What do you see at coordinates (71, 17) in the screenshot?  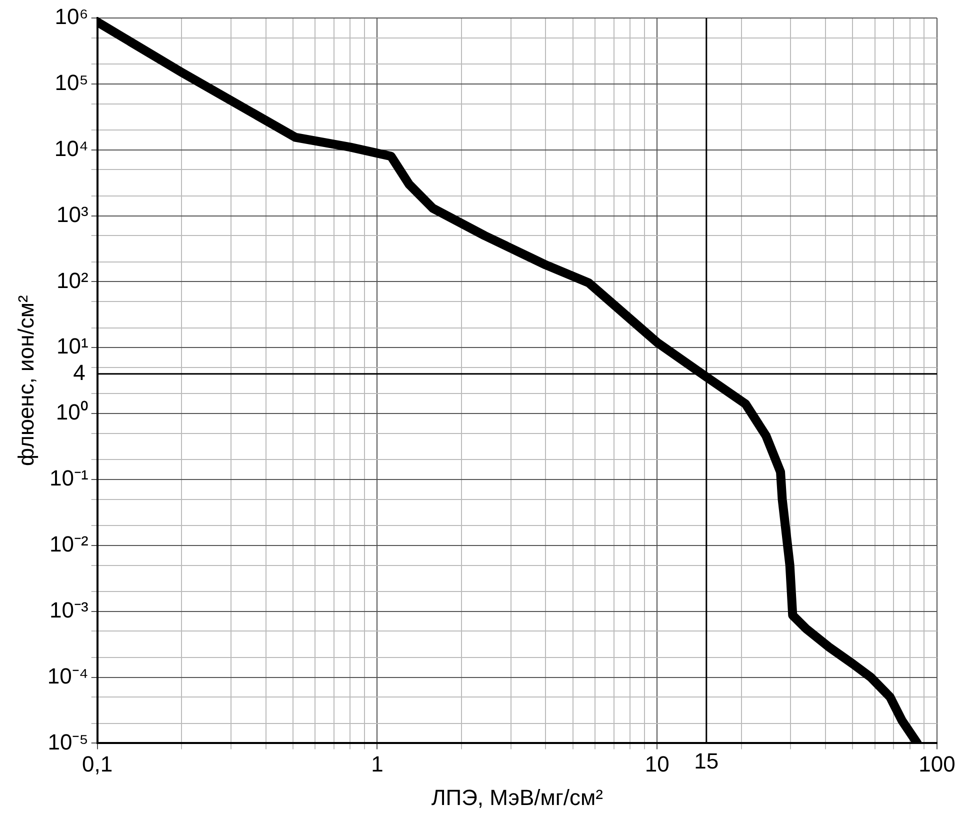 I see `y-tick-label: 10⁶` at bounding box center [71, 17].